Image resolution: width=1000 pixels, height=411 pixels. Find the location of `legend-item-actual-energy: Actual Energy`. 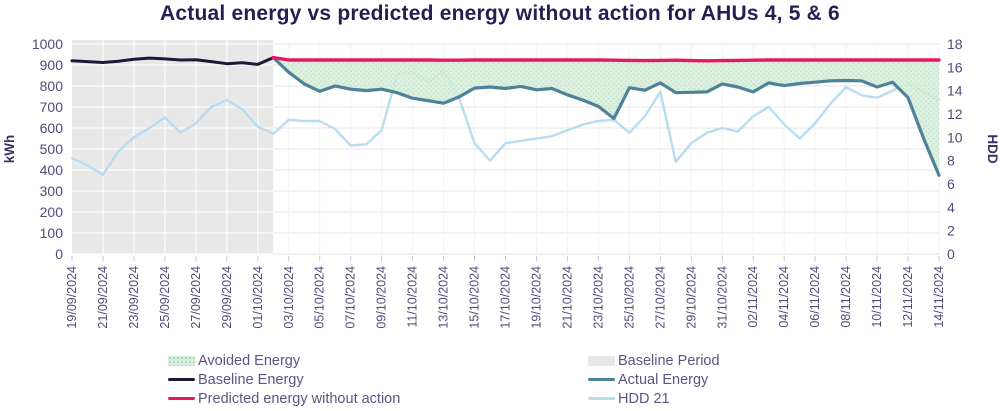

legend-item-actual-energy: Actual Energy is located at coordinates (654, 379).